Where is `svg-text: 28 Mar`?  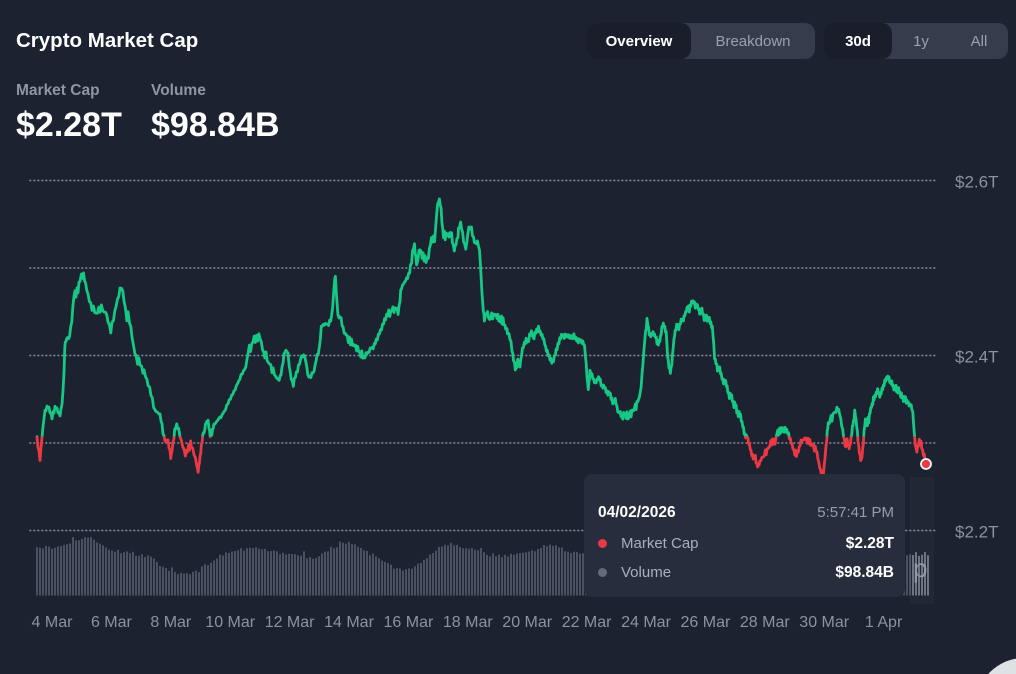
svg-text: 28 Mar is located at coordinates (765, 622).